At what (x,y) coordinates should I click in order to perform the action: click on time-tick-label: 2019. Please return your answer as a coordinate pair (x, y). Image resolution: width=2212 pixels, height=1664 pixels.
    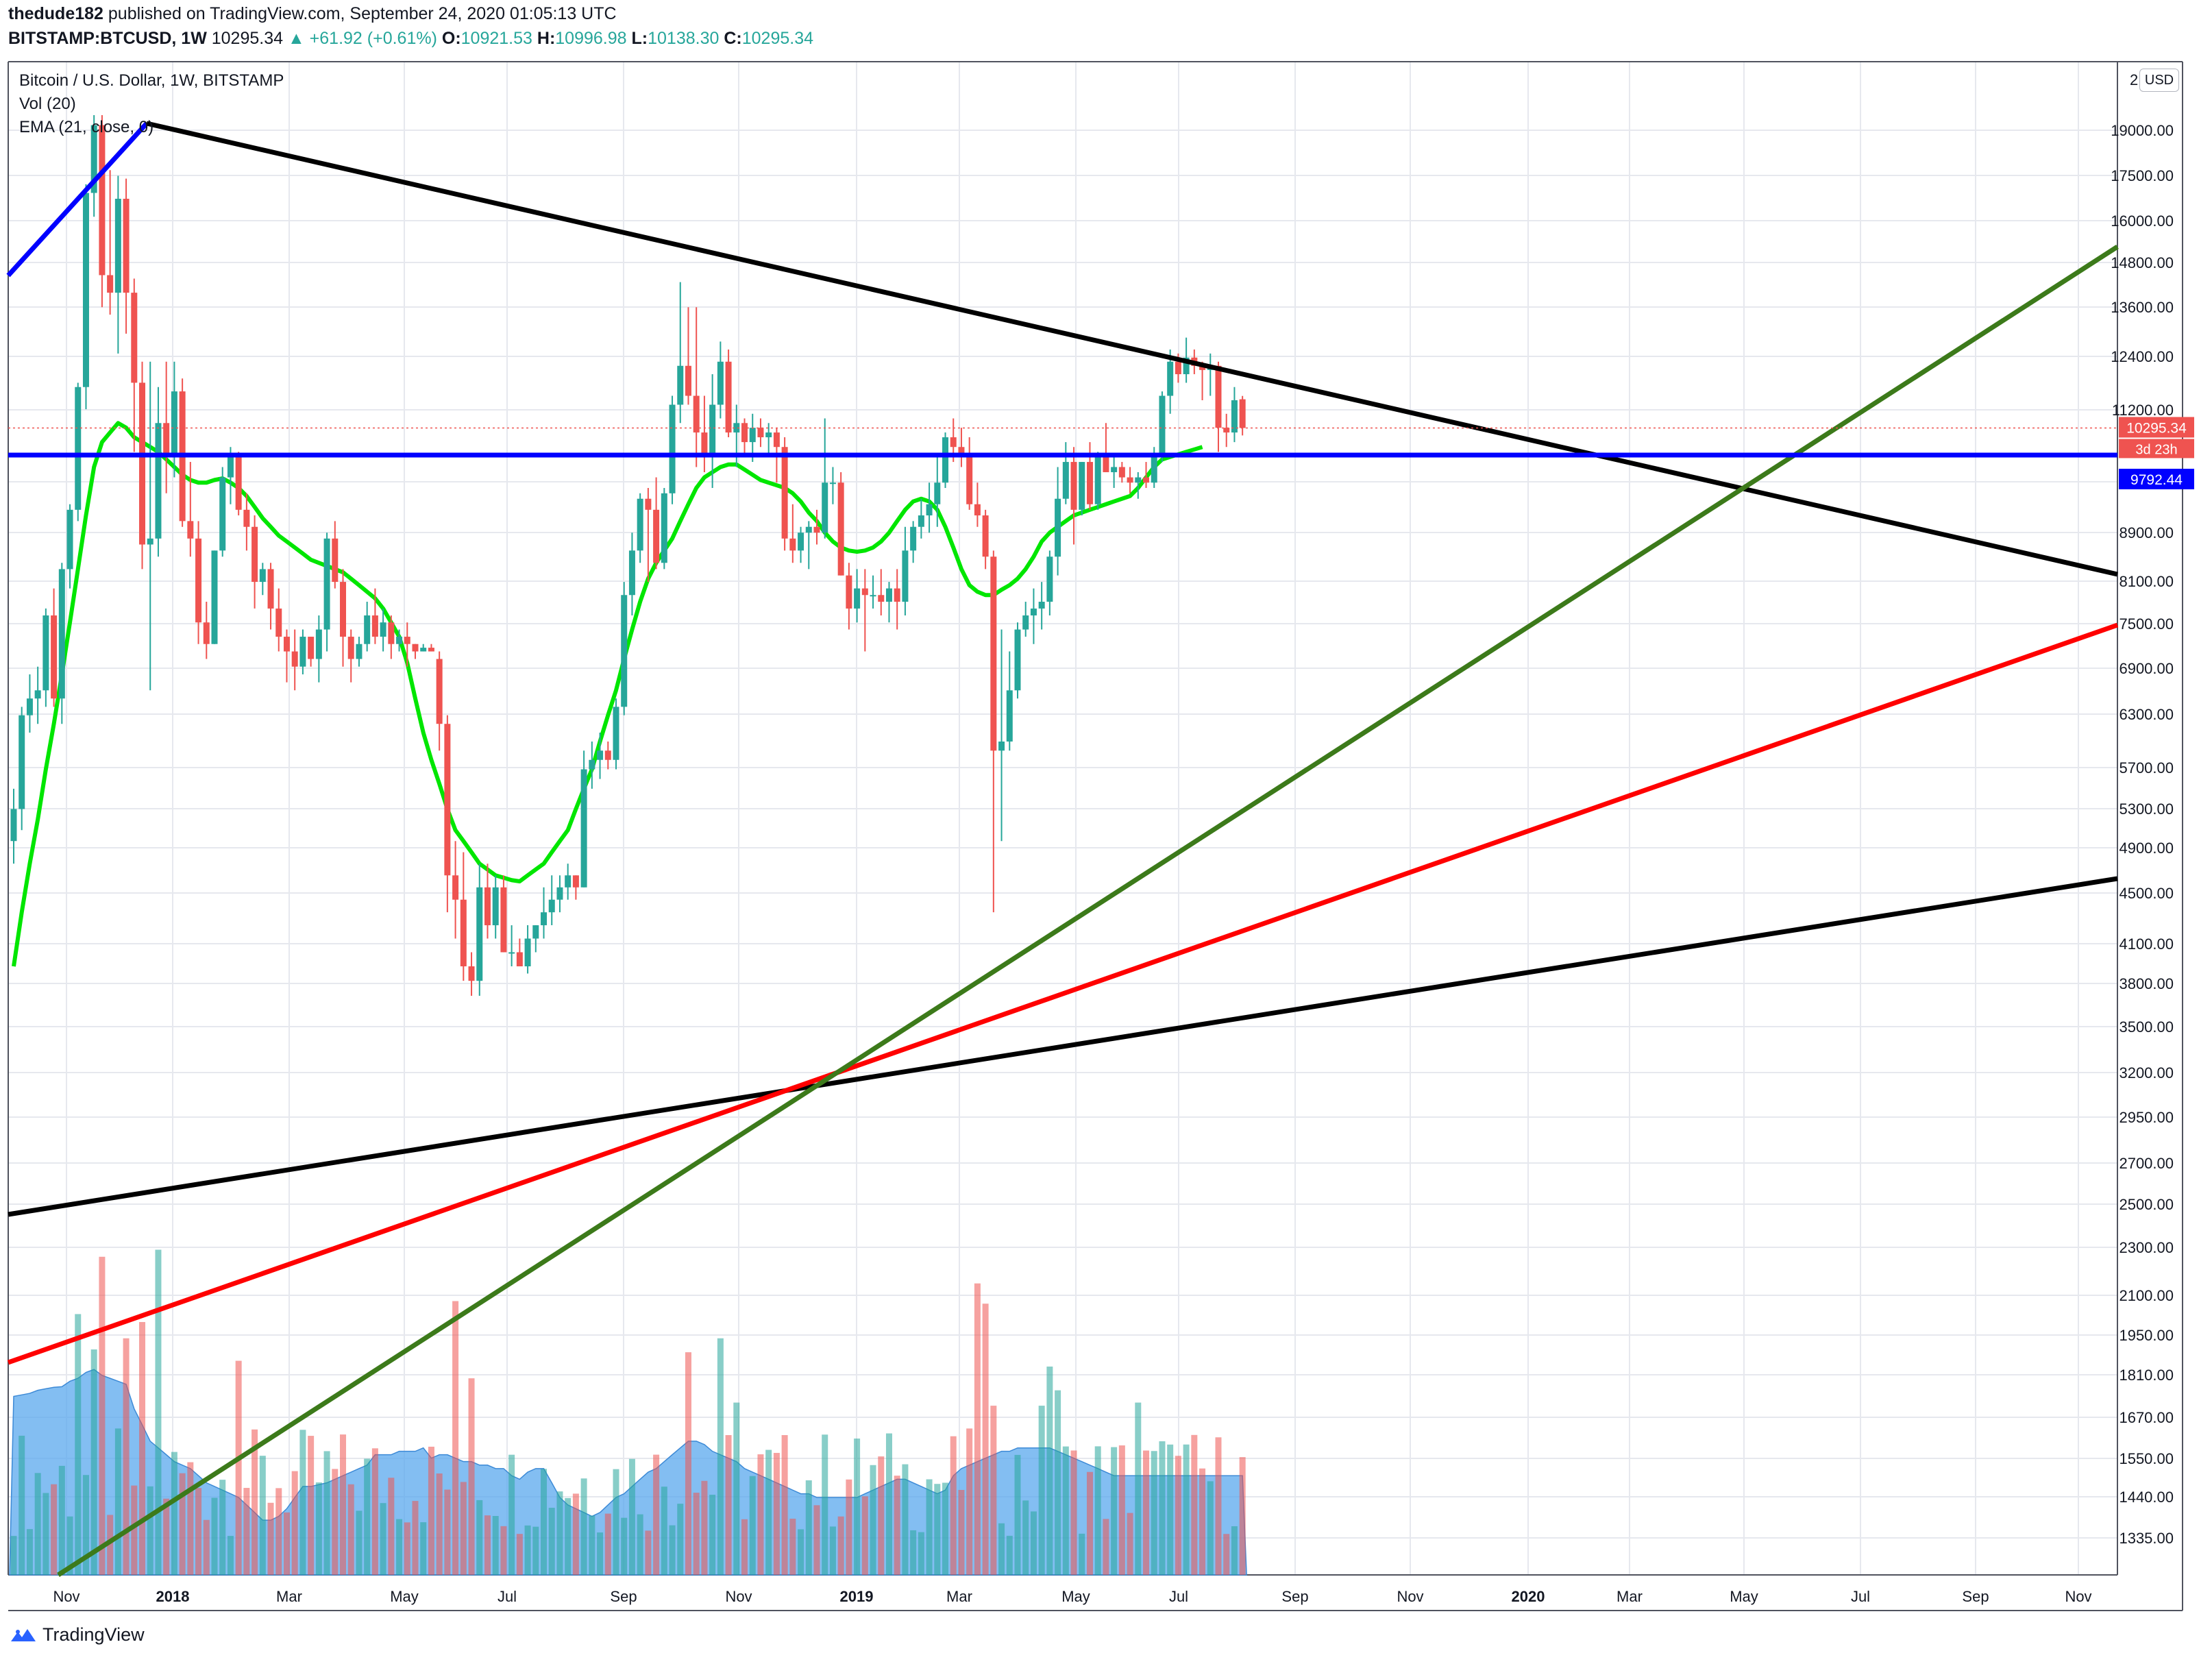
    Looking at the image, I should click on (857, 1597).